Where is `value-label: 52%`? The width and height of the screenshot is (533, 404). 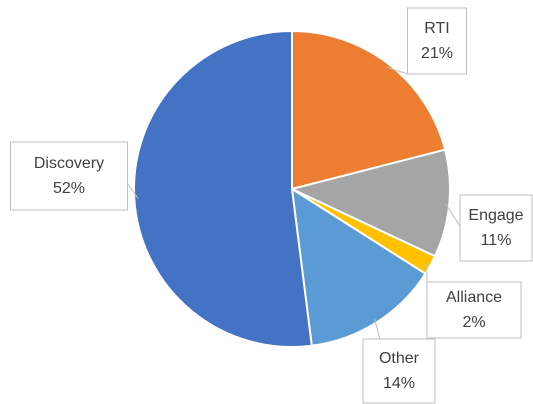 value-label: 52% is located at coordinates (69, 188).